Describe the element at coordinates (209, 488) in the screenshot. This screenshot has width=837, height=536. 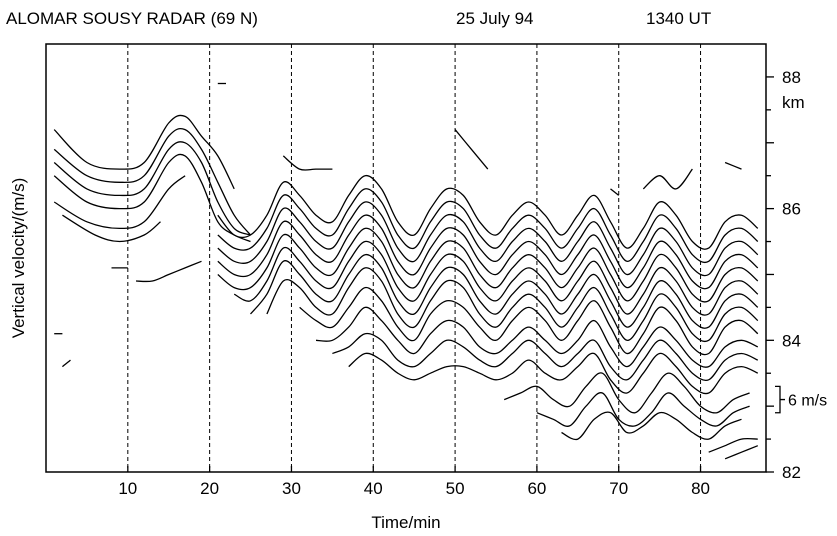
I see `x-tick-label: 20` at that location.